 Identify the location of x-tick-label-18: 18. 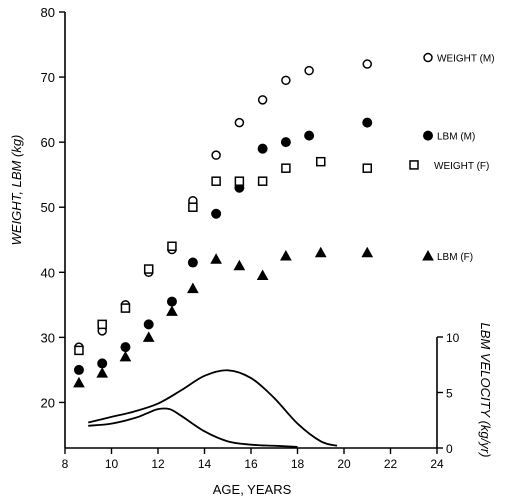
(298, 464).